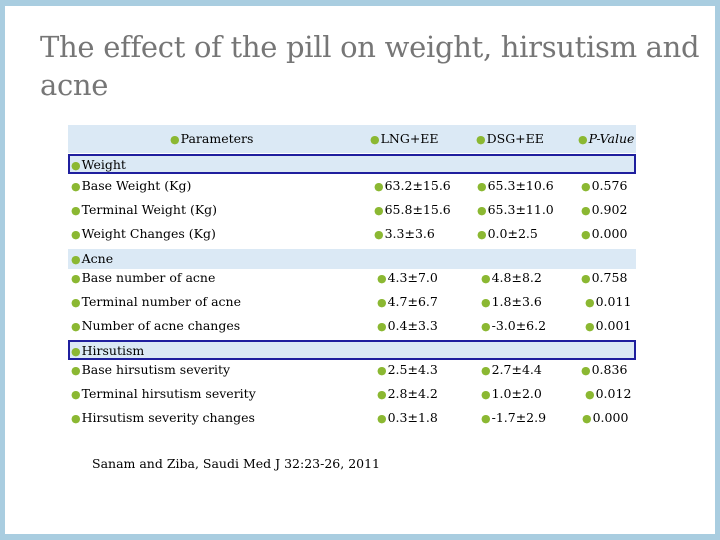  I want to click on cell-pvalue: ●0.001, so click(608, 325).